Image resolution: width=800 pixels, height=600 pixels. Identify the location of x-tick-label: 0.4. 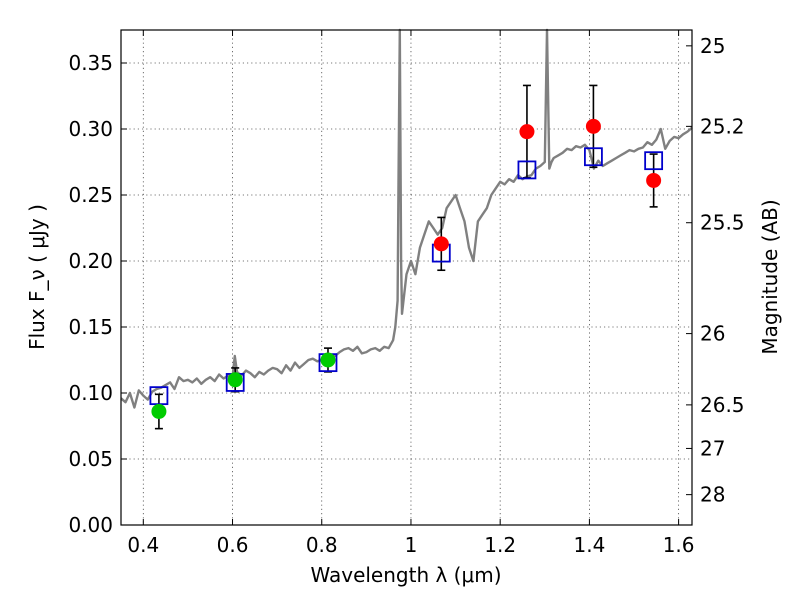
(143, 545).